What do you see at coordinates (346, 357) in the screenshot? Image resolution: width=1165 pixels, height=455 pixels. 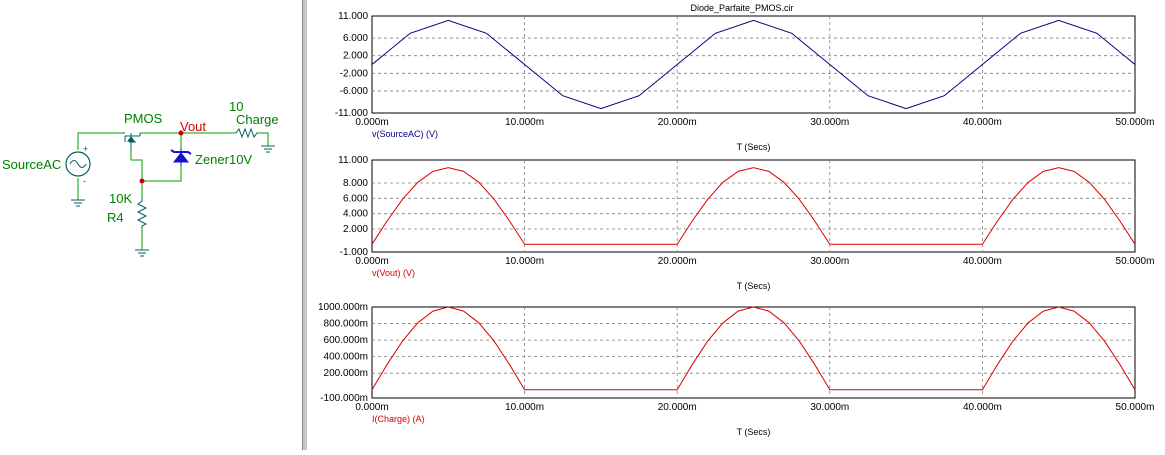 I see `y-tick-label: 400.000m` at bounding box center [346, 357].